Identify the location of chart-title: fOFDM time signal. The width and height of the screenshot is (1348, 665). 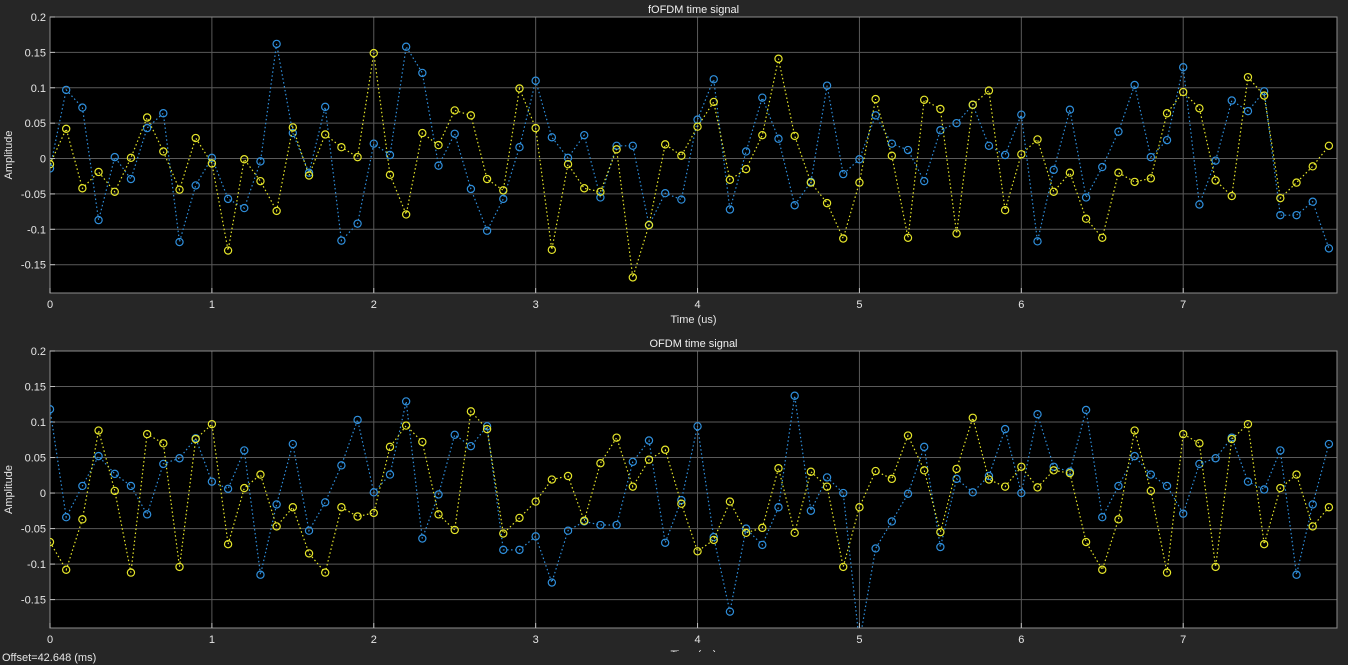
(693, 10).